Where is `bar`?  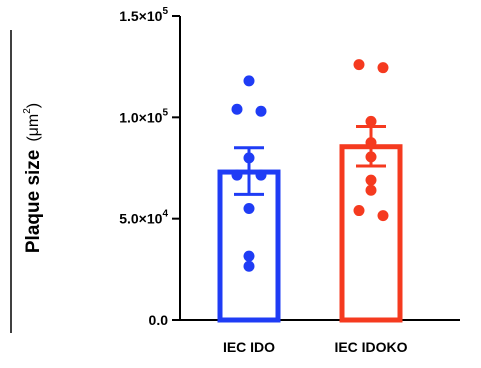 bar is located at coordinates (371, 233).